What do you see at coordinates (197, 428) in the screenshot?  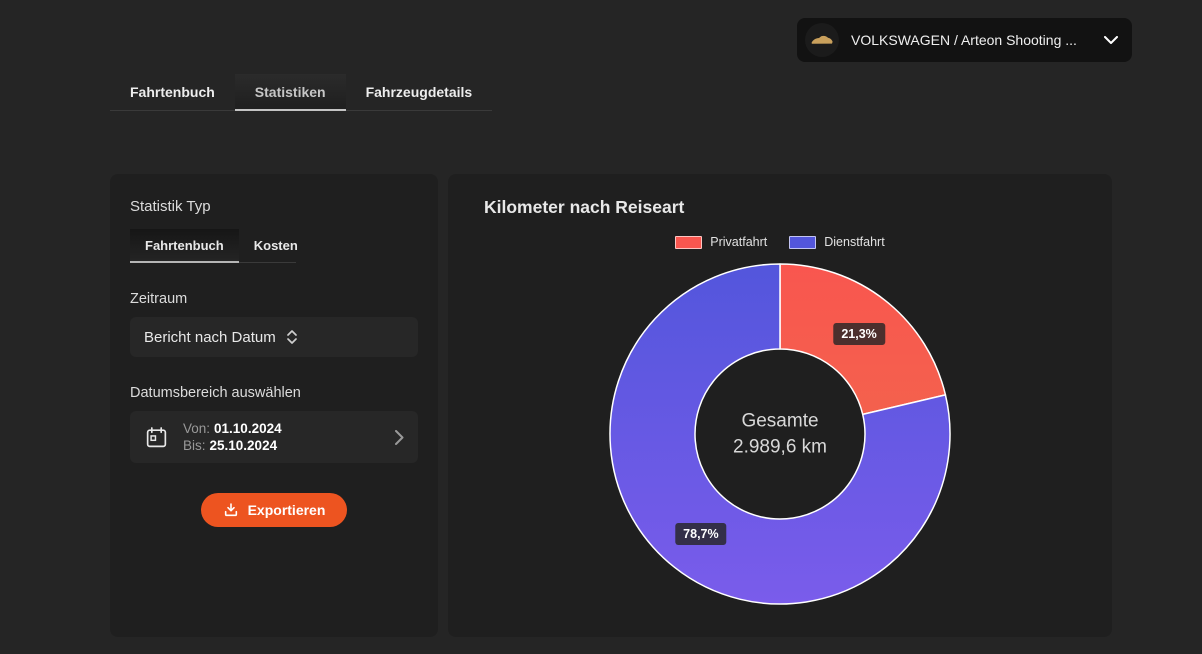 I see `von-label: Von:` at bounding box center [197, 428].